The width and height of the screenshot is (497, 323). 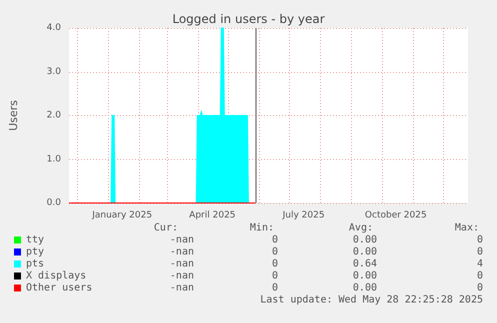 I want to click on y-tick-label: 2.0, so click(x=54, y=115).